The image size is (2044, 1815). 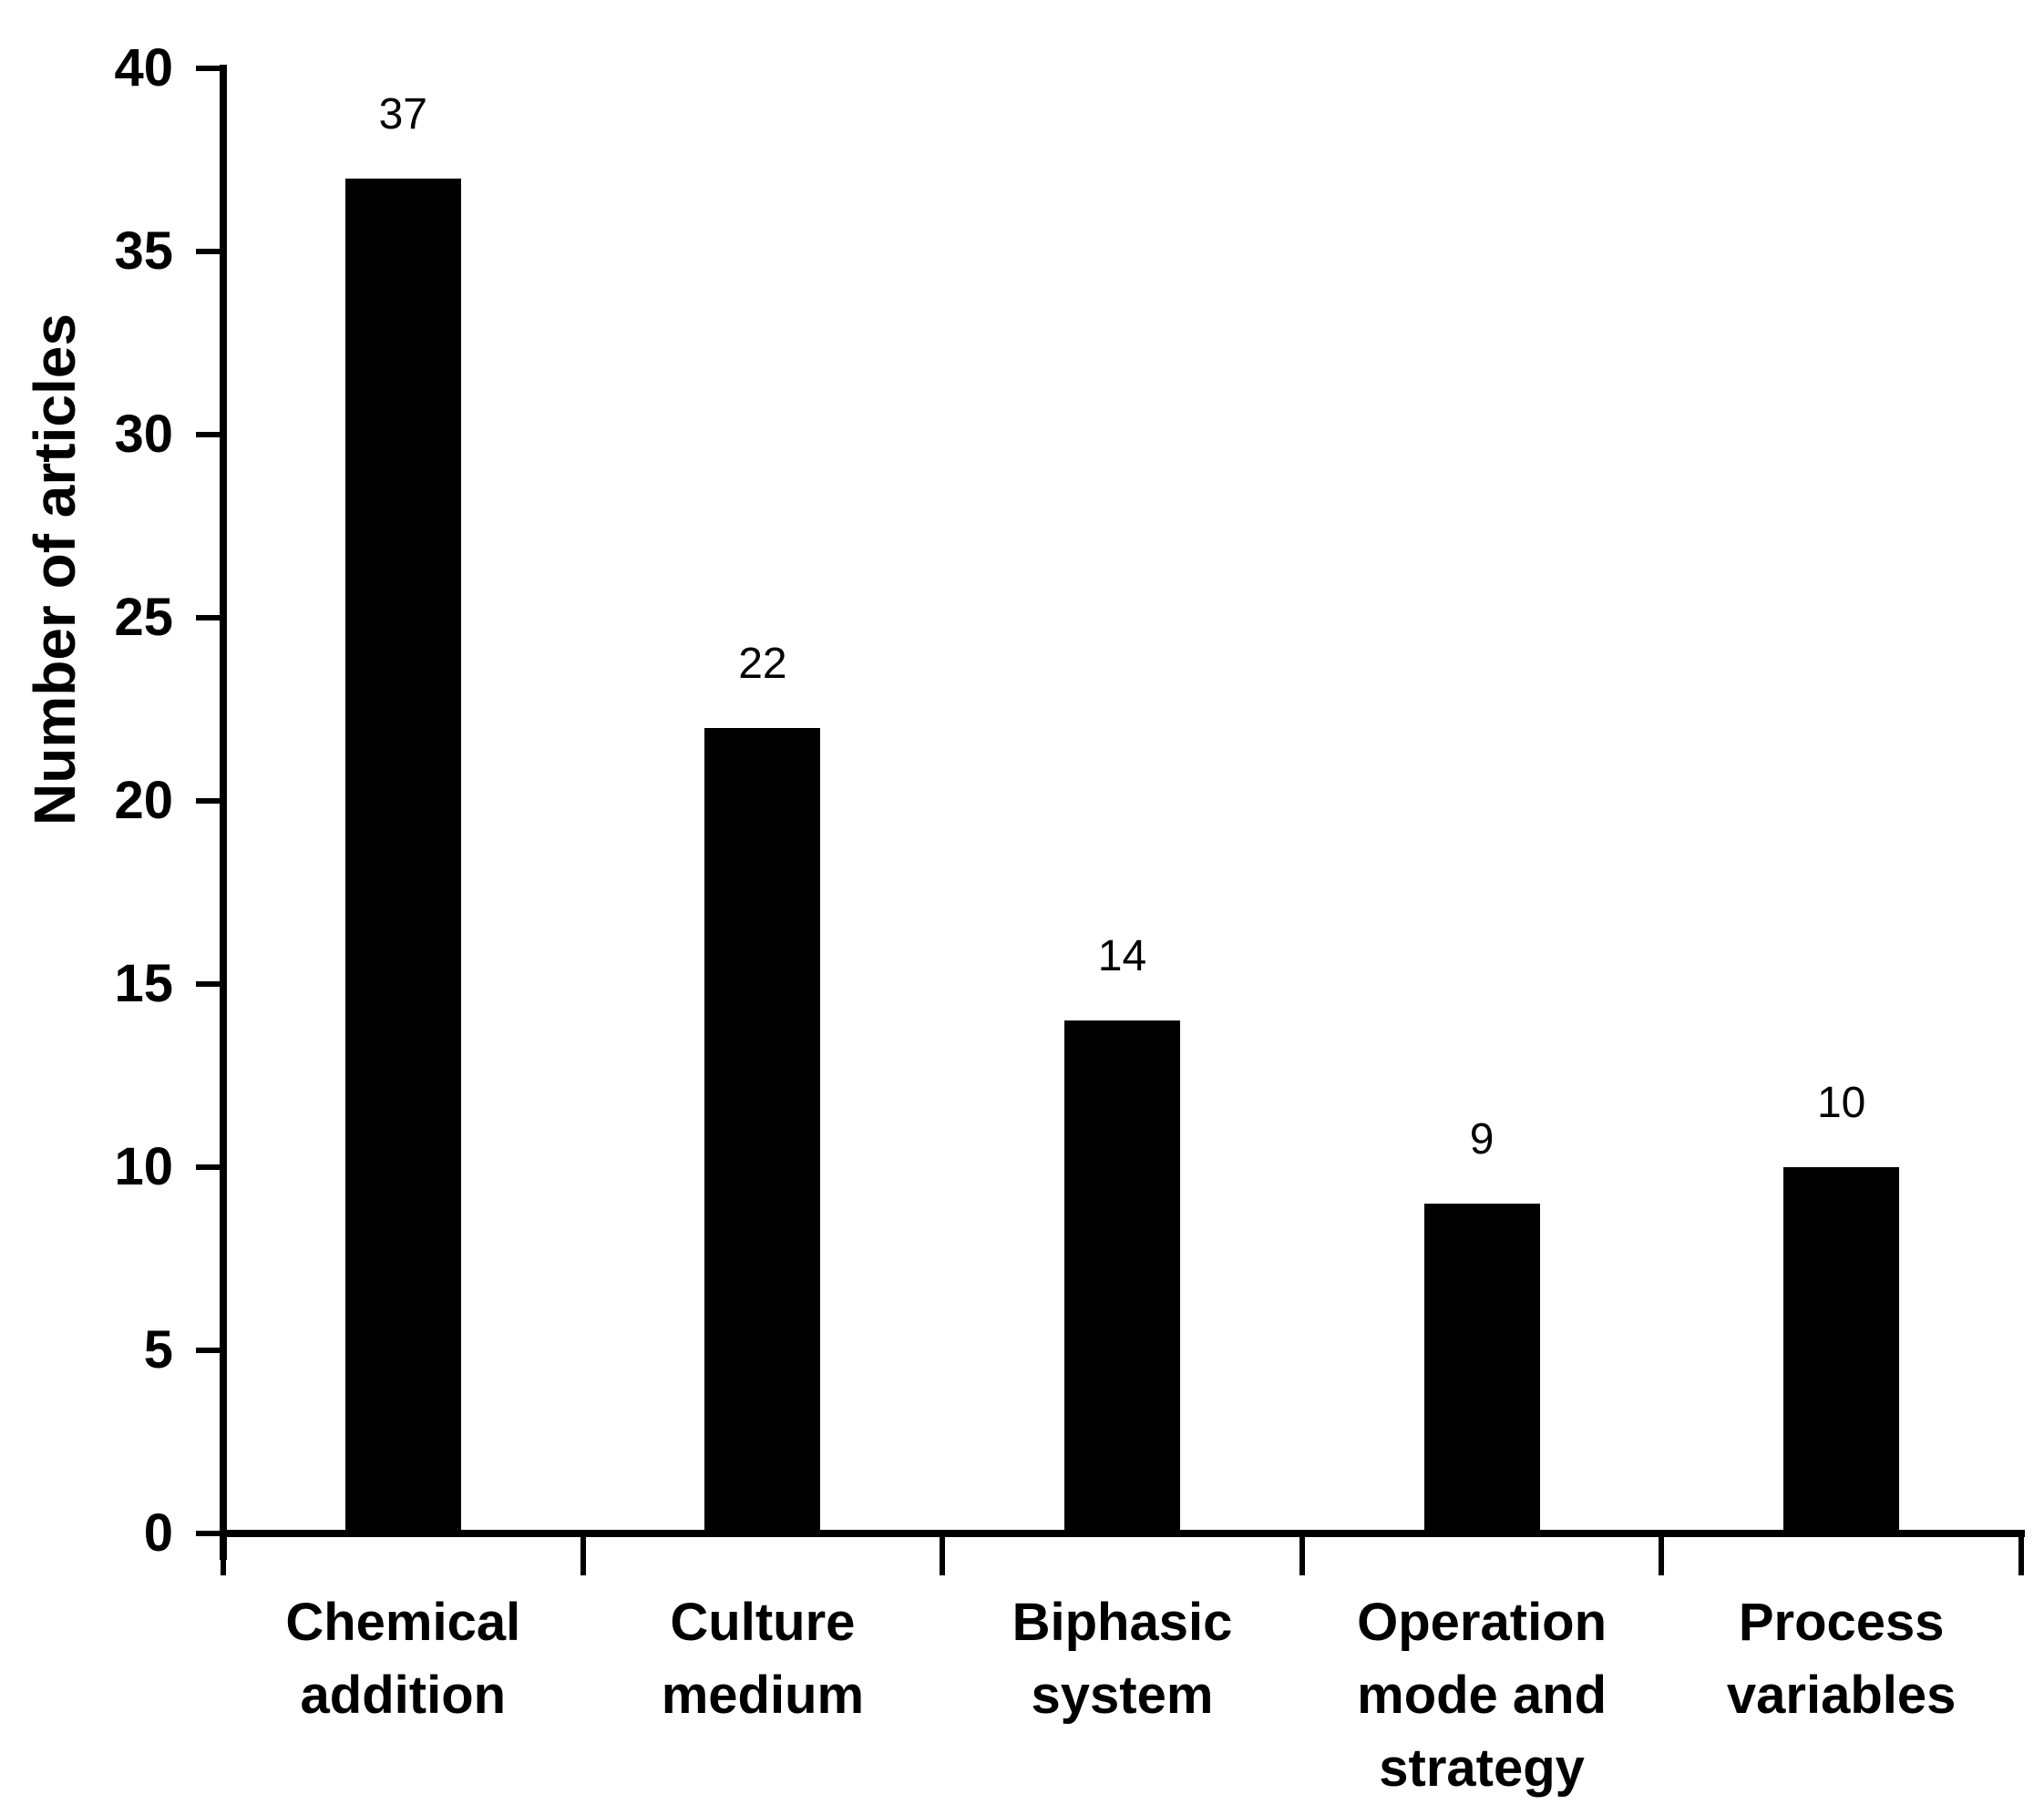 I want to click on bar-value-label: 14, so click(x=1122, y=956).